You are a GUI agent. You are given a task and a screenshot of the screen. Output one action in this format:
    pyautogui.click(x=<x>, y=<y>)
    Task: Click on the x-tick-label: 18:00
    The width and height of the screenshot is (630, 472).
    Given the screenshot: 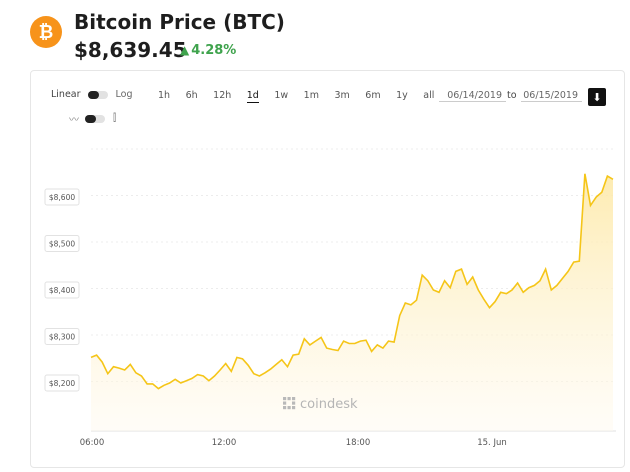 What is the action you would take?
    pyautogui.click(x=358, y=443)
    